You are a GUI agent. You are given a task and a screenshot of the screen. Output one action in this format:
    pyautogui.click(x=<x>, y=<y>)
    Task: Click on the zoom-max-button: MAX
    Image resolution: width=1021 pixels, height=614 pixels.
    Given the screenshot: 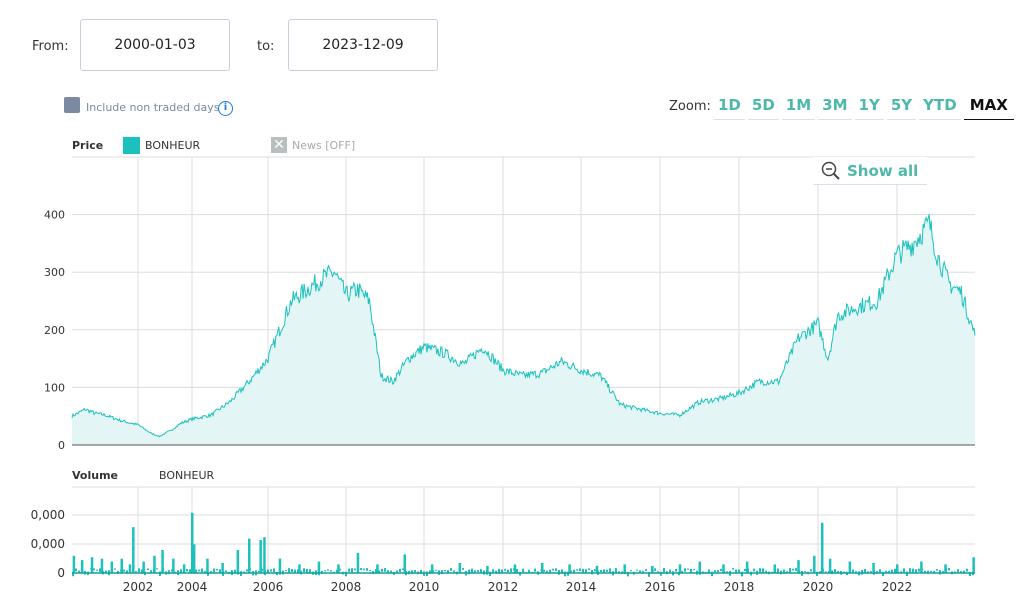 What is the action you would take?
    pyautogui.click(x=988, y=108)
    